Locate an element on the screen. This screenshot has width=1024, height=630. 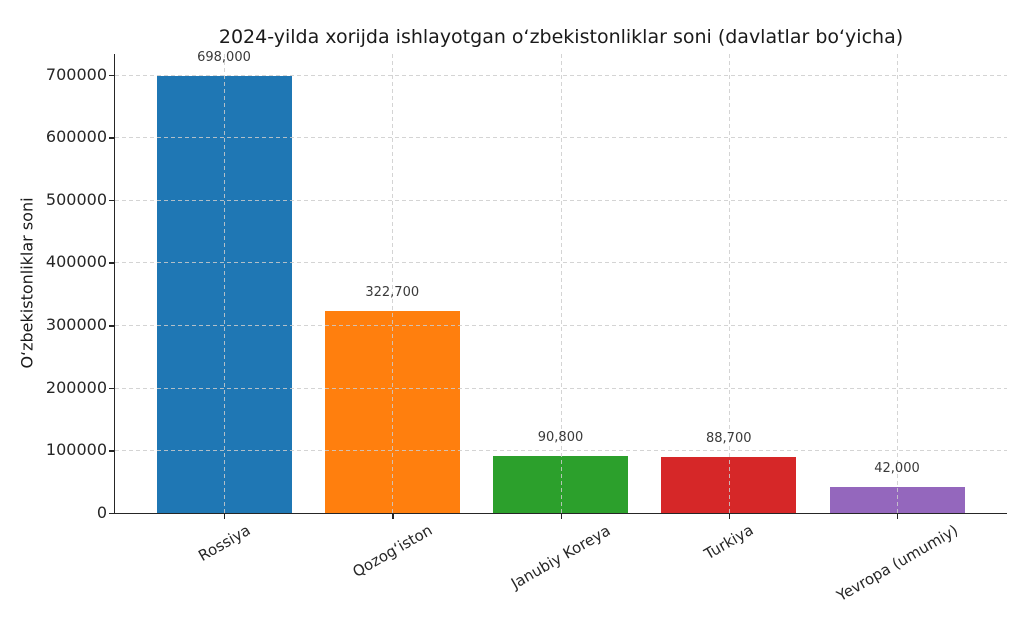
value-label-janubiy-koreya: 90,800 is located at coordinates (560, 438).